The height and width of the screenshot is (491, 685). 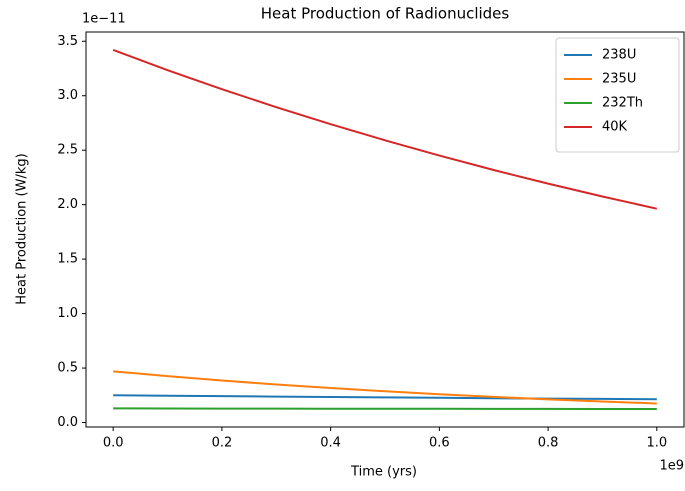 I want to click on y-tick-label: 3.0, so click(x=67, y=95).